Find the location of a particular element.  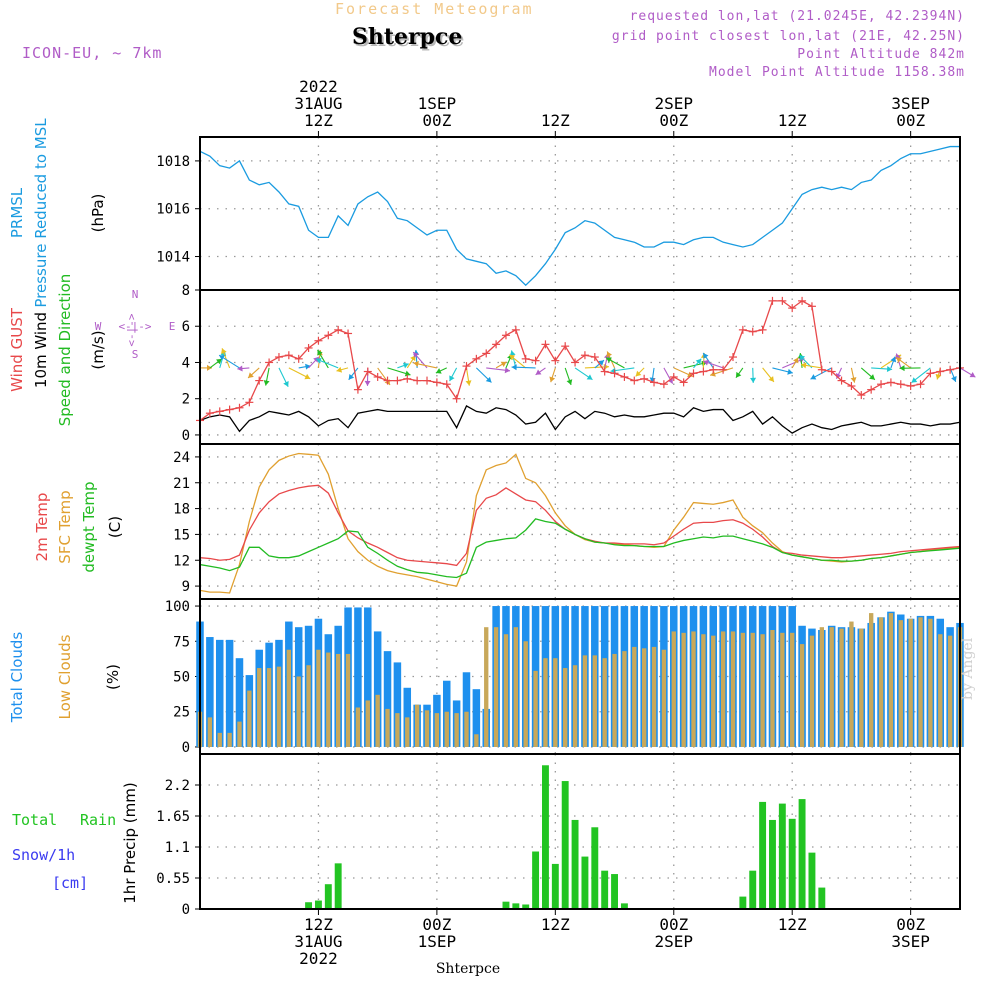

top-time-label: 3SEP is located at coordinates (910, 103).